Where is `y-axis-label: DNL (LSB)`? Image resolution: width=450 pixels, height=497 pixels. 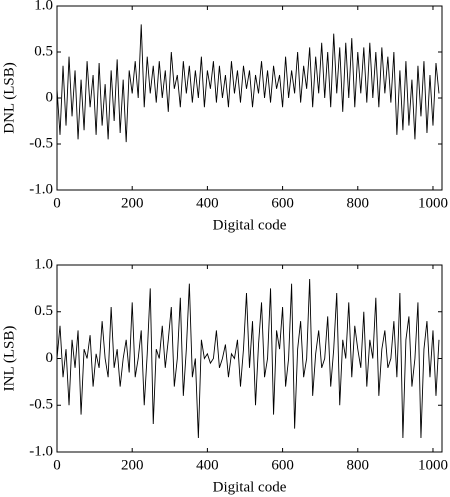
y-axis-label: DNL (LSB) is located at coordinates (9, 98).